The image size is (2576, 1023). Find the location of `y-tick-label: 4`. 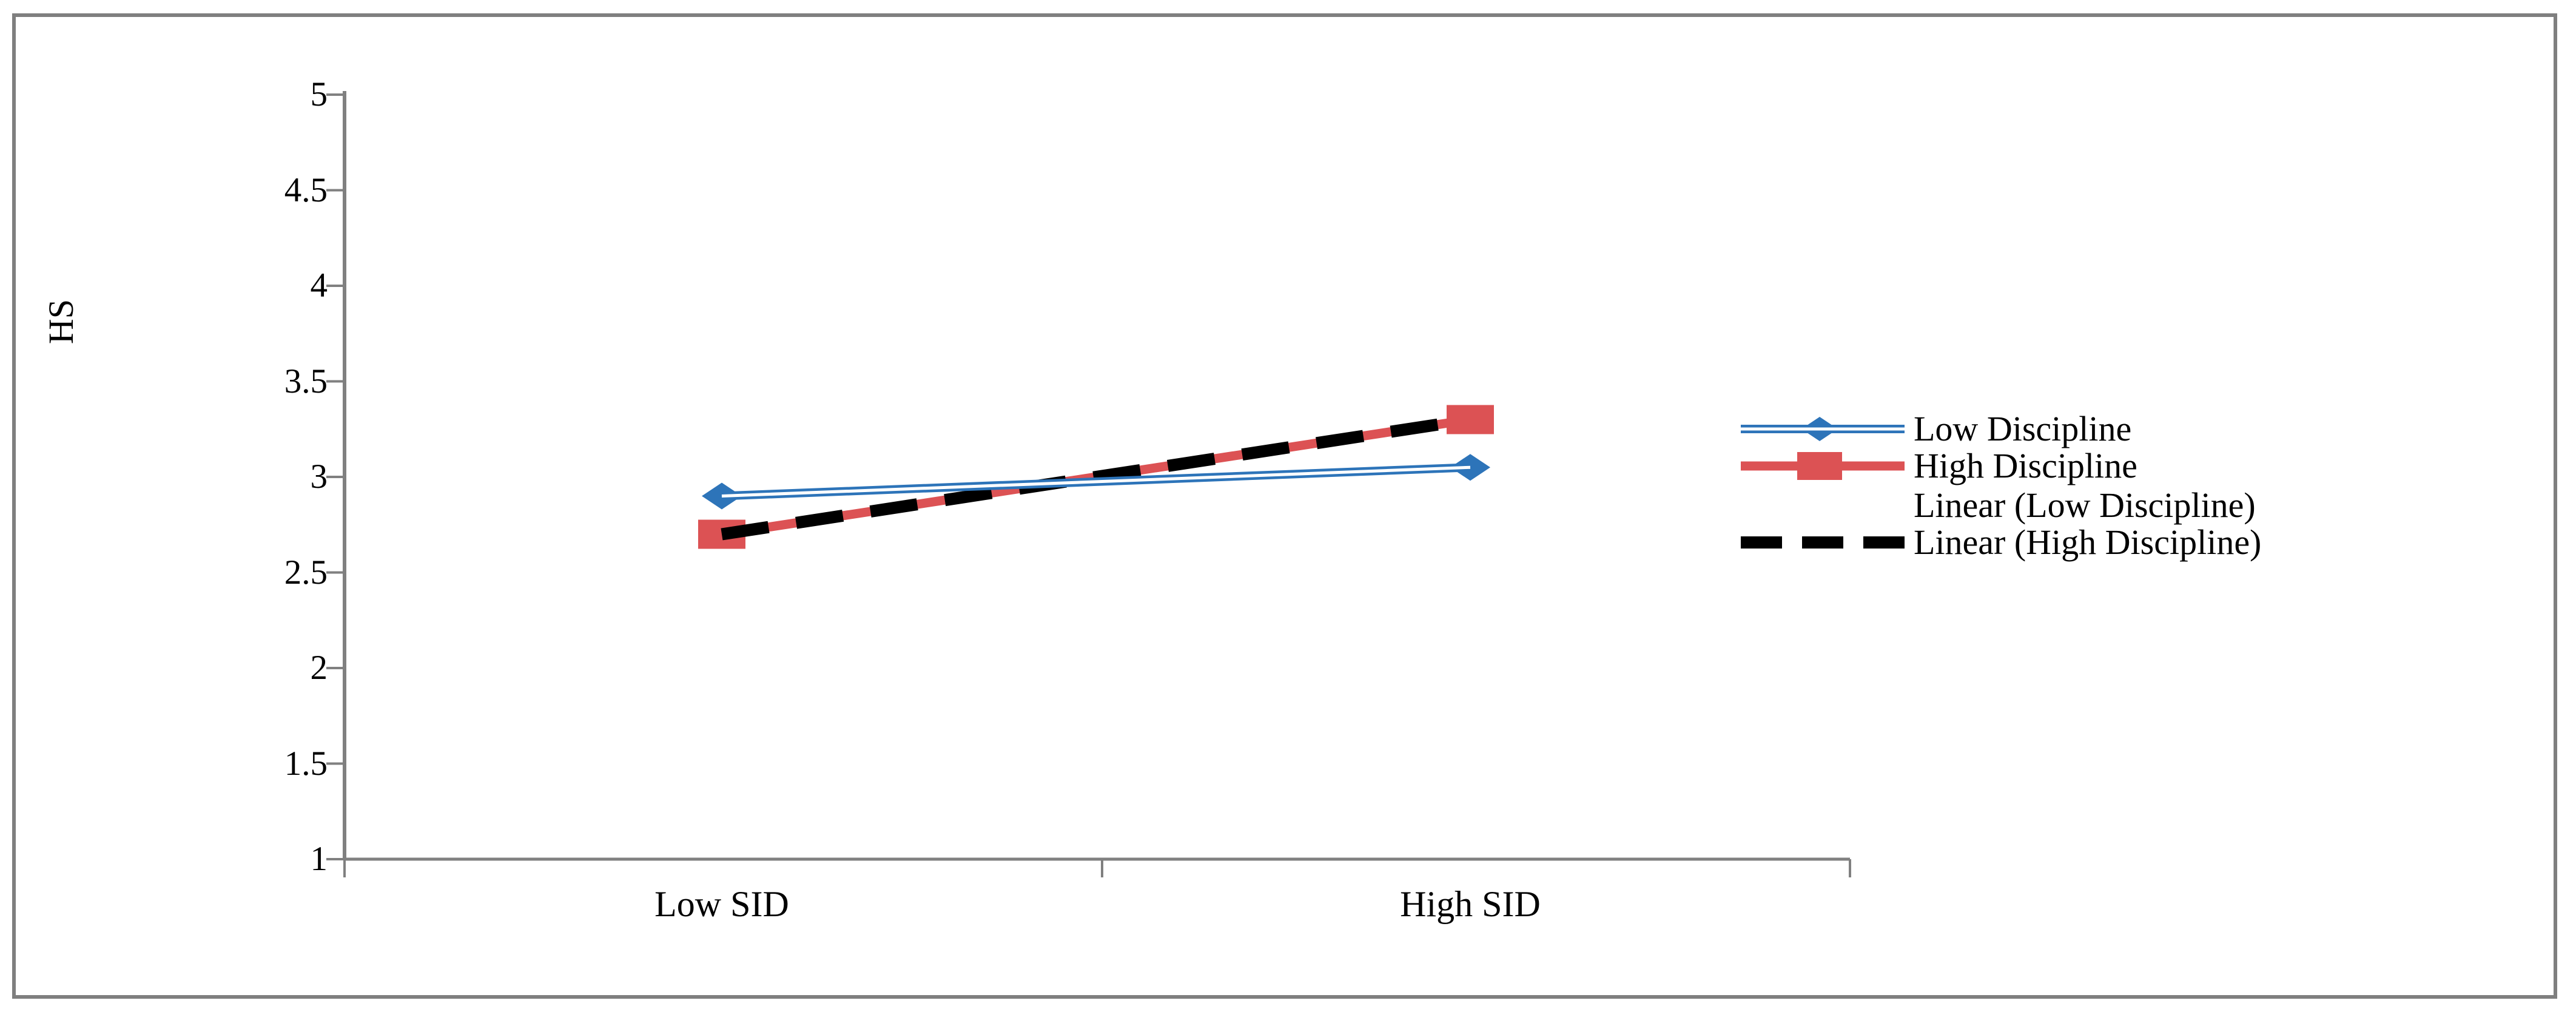

y-tick-label: 4 is located at coordinates (319, 285).